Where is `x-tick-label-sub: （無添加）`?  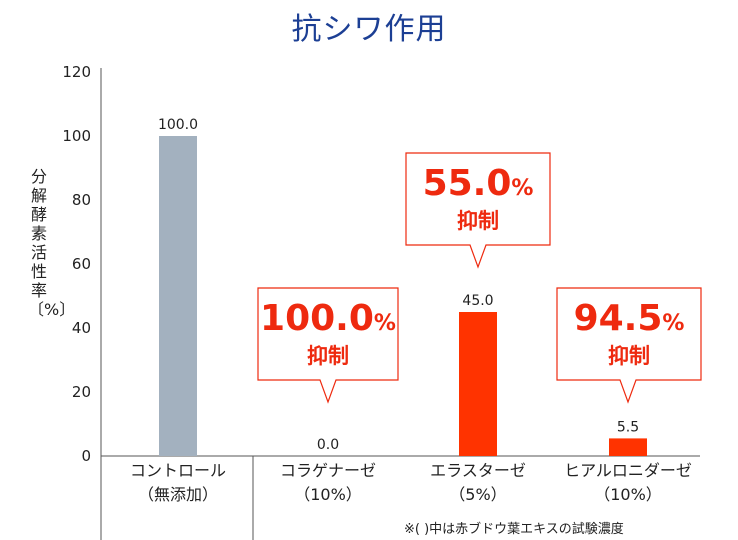
x-tick-label-sub: （無添加） is located at coordinates (178, 494).